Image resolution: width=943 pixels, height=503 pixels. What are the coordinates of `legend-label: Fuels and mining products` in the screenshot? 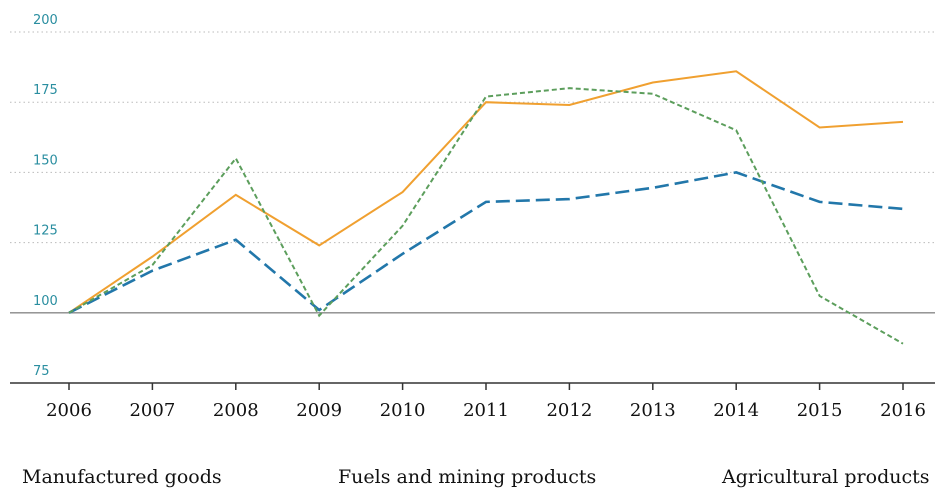 It's located at (467, 477).